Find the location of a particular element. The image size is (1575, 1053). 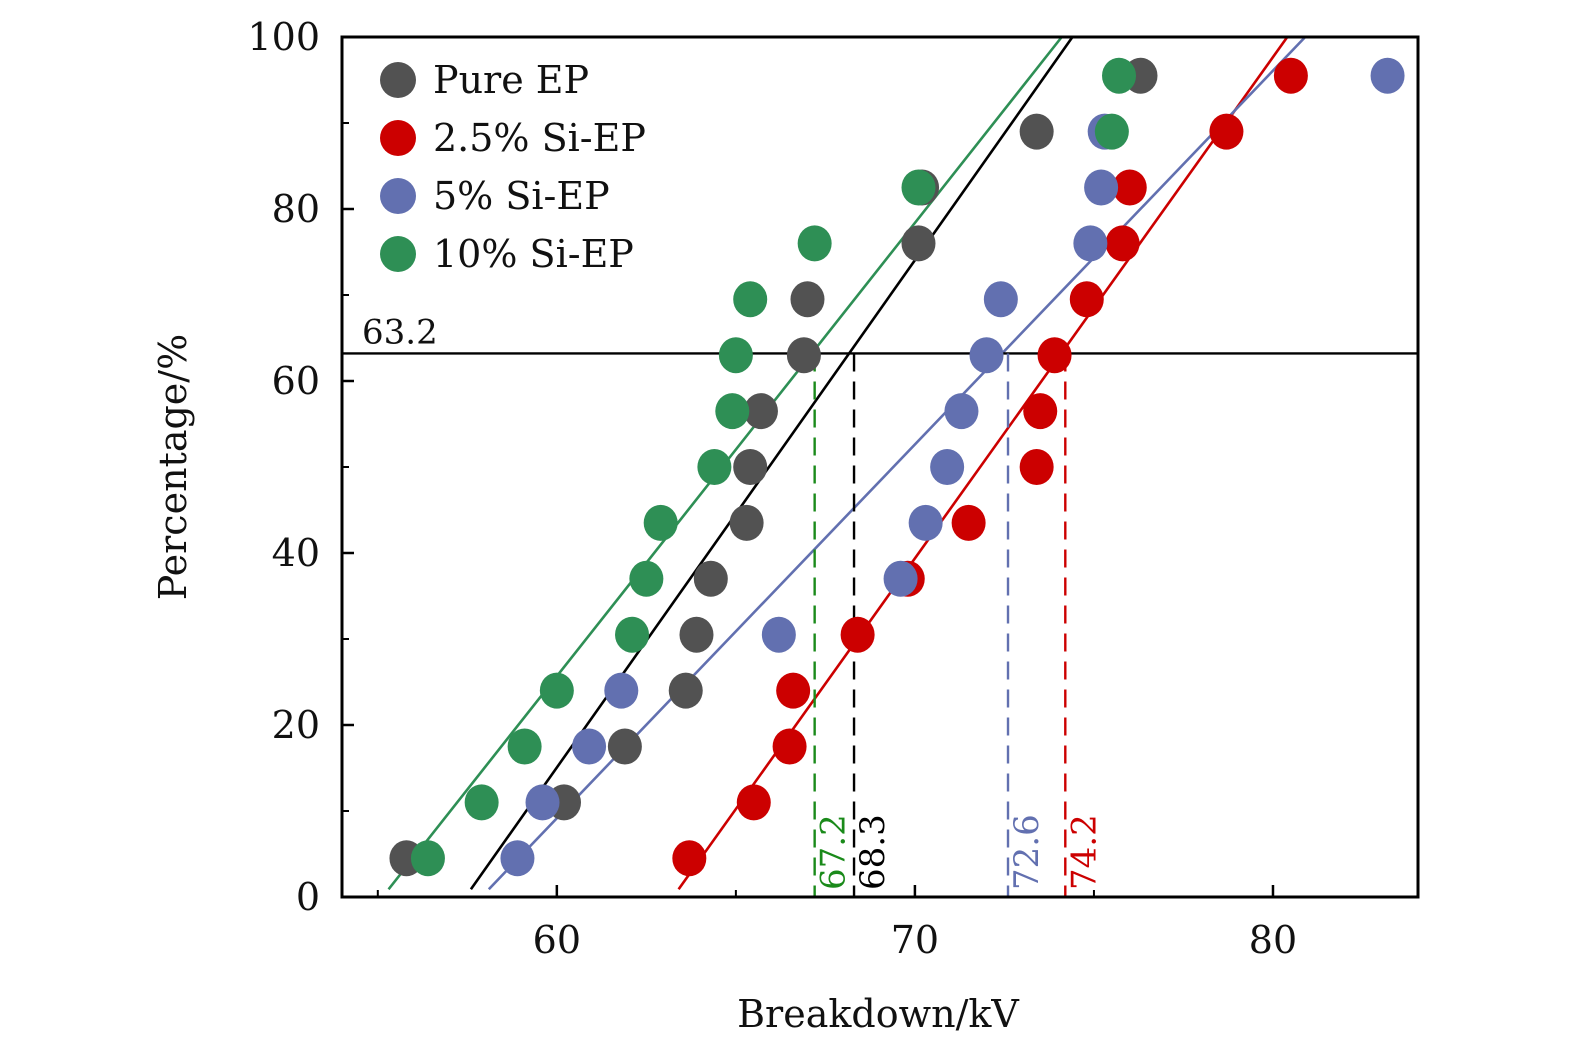

legend-label: 2.5% Si-EP is located at coordinates (539, 138).